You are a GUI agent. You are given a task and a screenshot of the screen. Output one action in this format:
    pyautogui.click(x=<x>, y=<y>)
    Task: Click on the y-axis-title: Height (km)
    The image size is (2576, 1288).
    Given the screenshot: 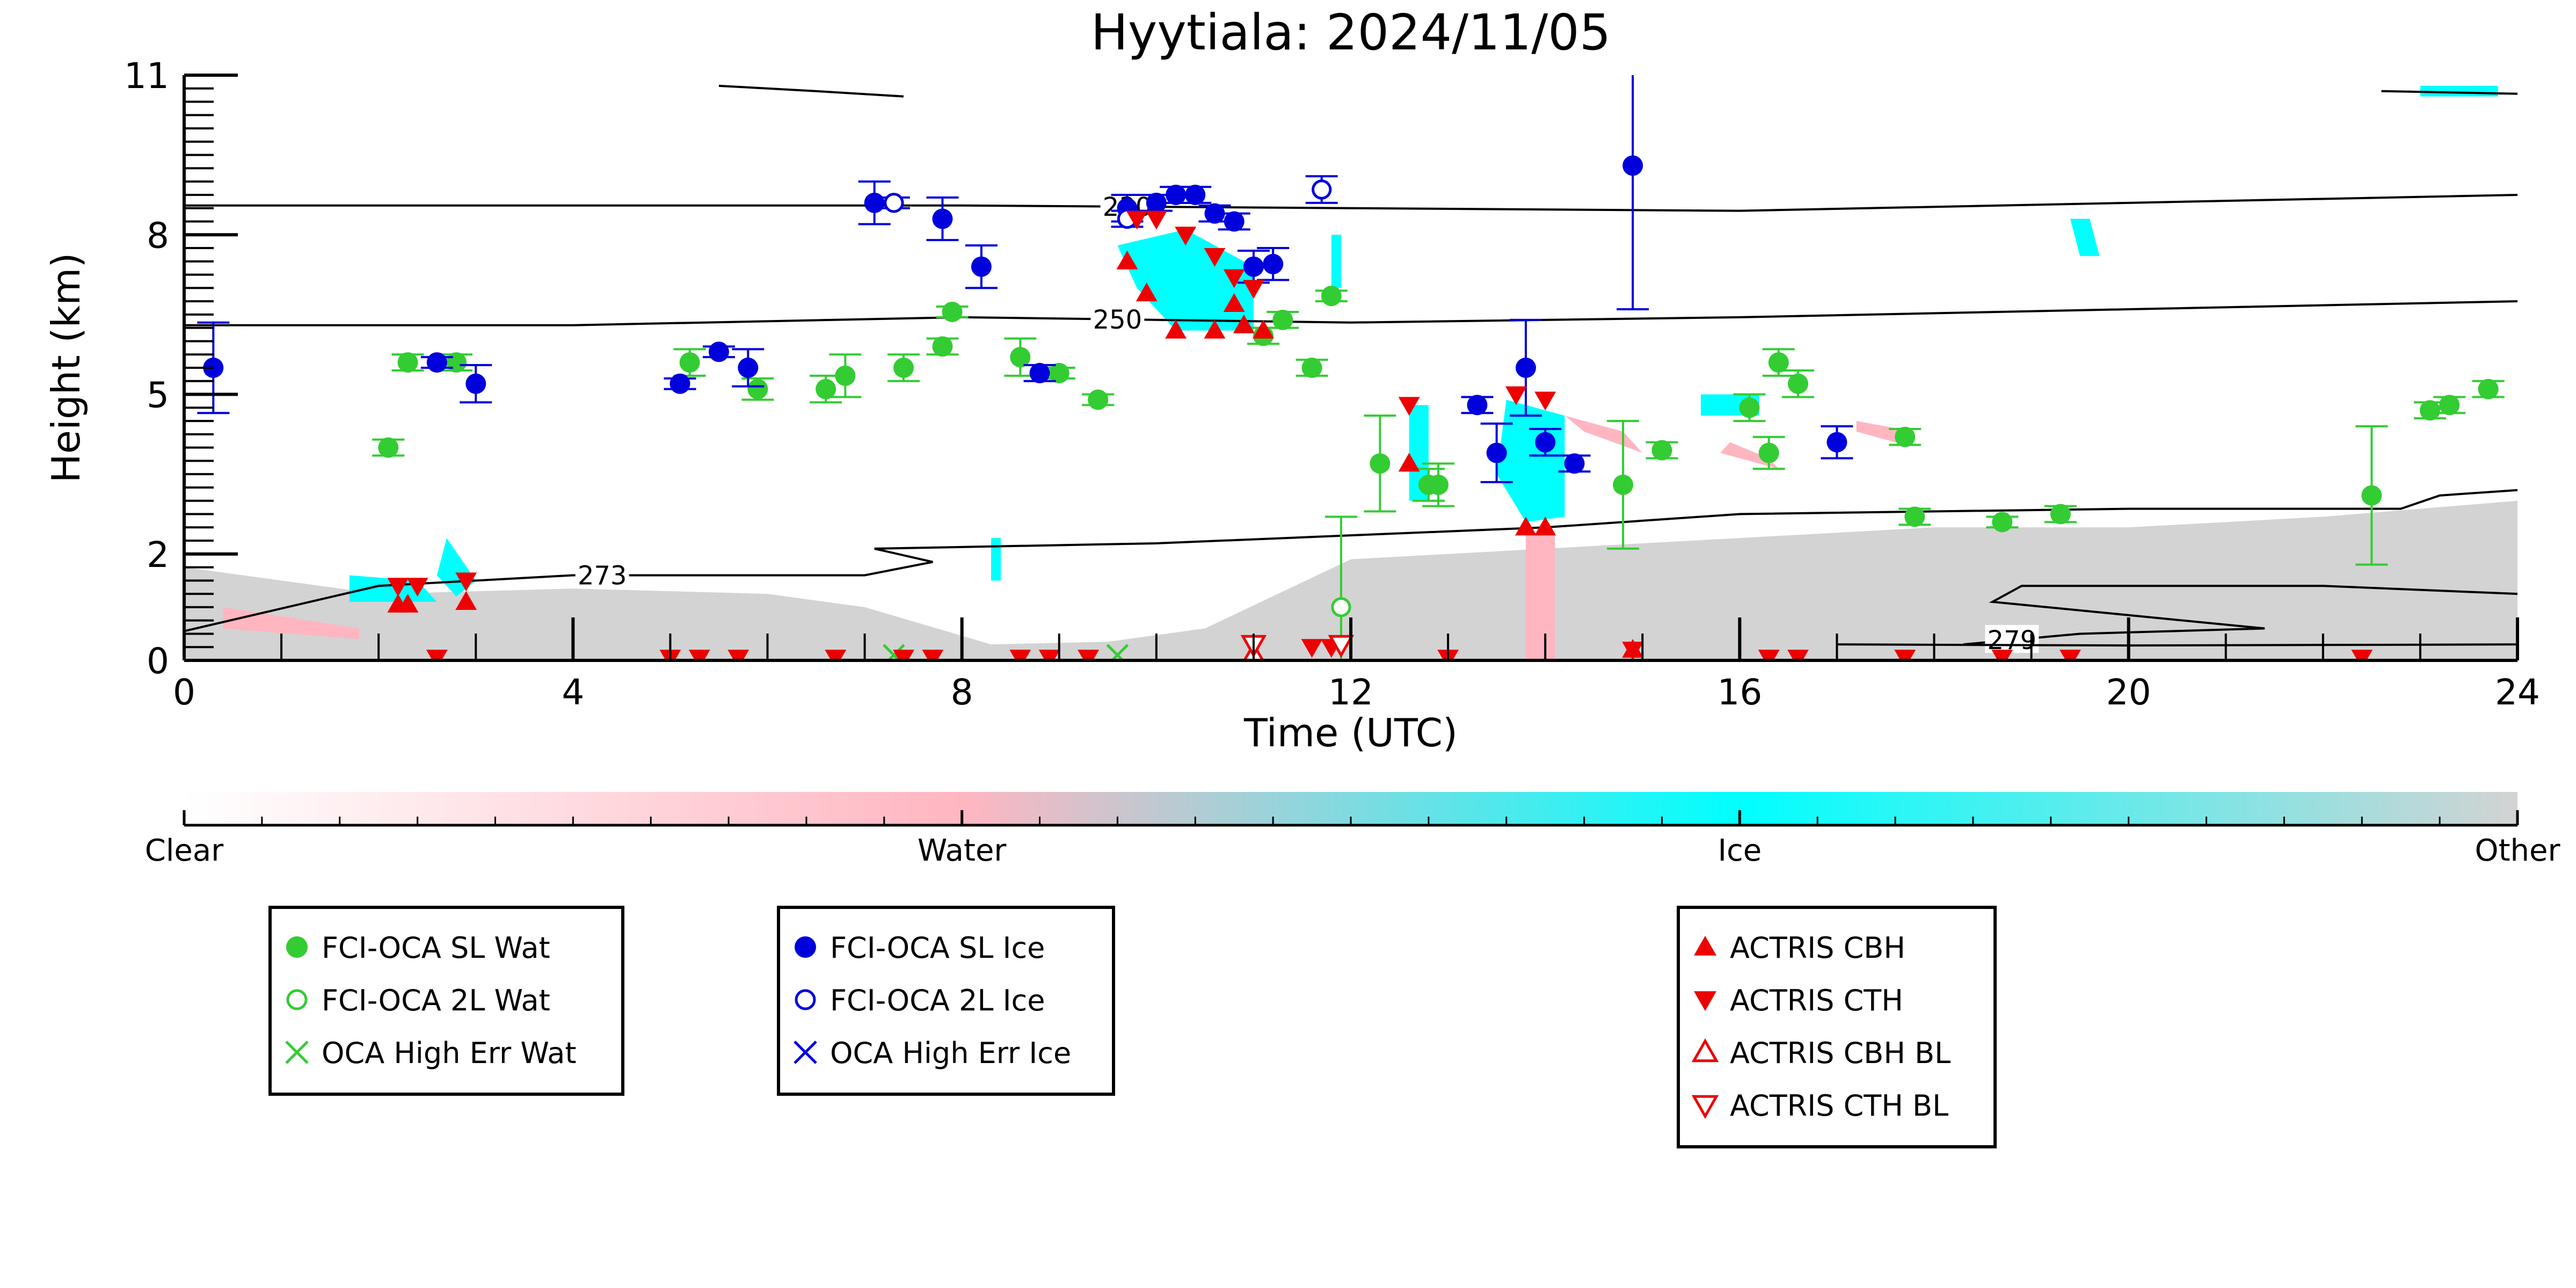 What is the action you would take?
    pyautogui.click(x=66, y=368)
    